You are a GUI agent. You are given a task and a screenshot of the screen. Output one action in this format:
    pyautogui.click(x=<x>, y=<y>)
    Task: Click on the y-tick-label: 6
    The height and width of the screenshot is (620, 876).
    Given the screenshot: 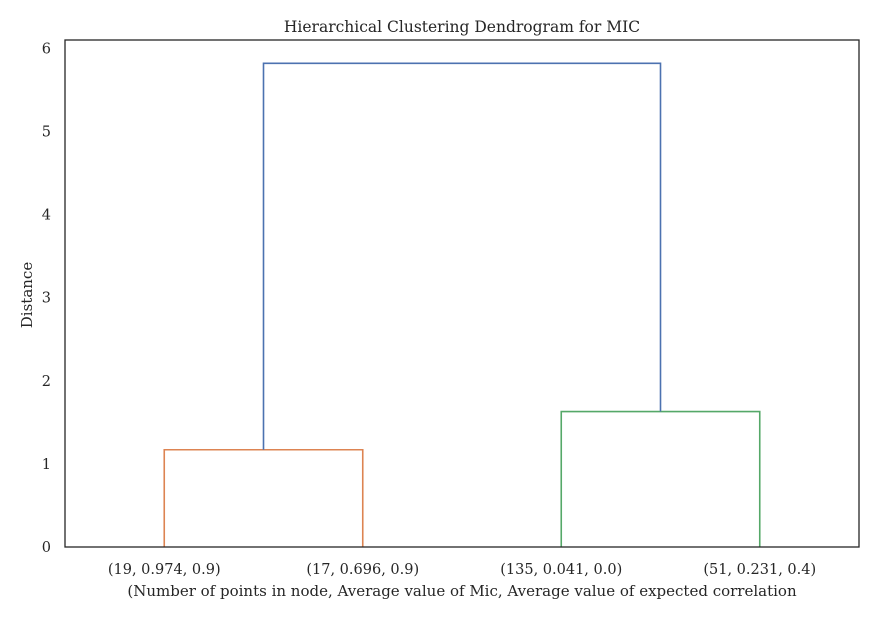 What is the action you would take?
    pyautogui.click(x=46, y=49)
    